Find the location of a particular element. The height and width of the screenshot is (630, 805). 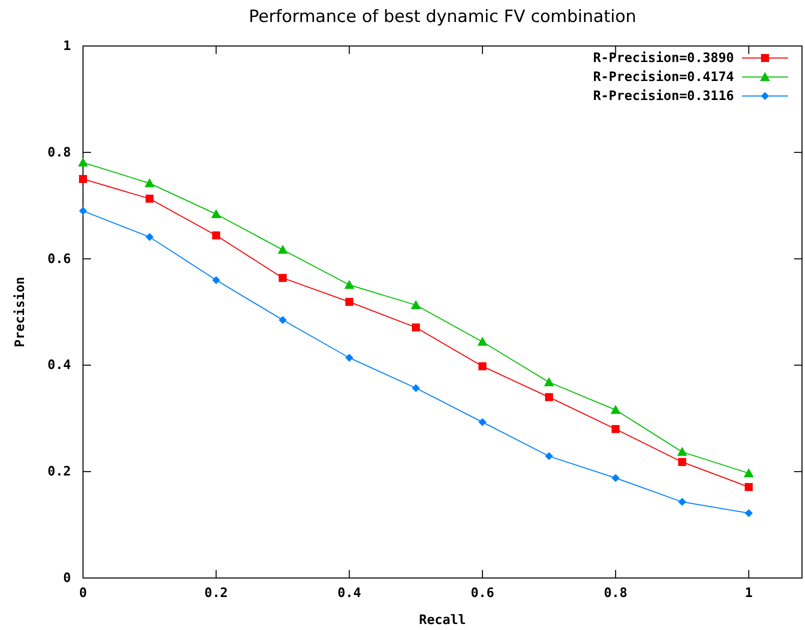

y-axis-title: Precision is located at coordinates (20, 312).